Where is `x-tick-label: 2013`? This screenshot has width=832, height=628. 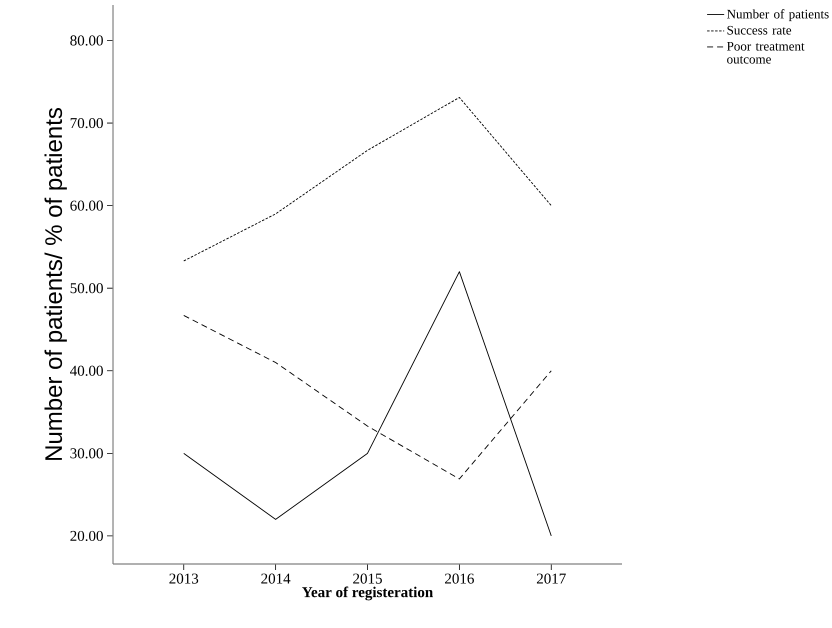 x-tick-label: 2013 is located at coordinates (183, 579).